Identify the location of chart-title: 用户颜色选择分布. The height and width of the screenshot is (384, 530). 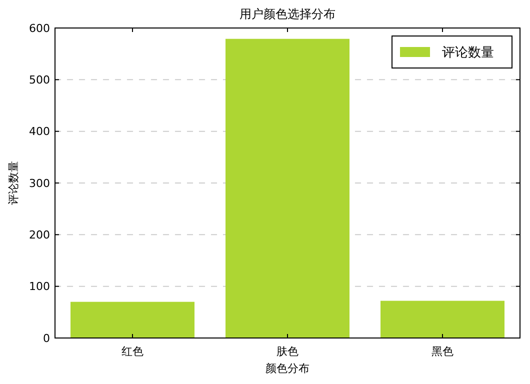
(288, 14).